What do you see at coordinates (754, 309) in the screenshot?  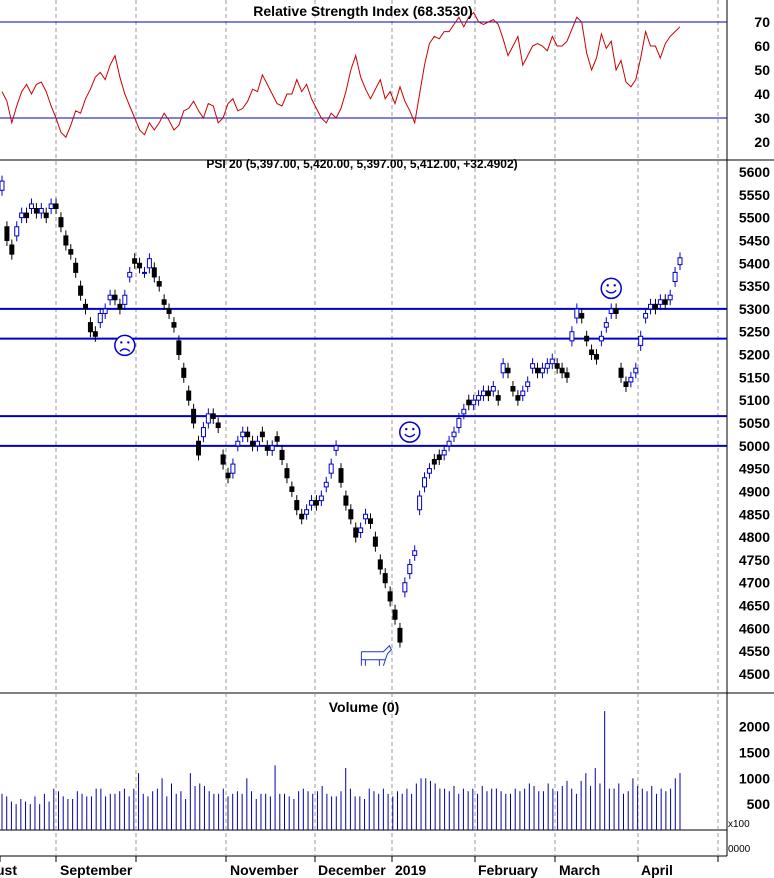 I see `price-tick-label: 5300` at bounding box center [754, 309].